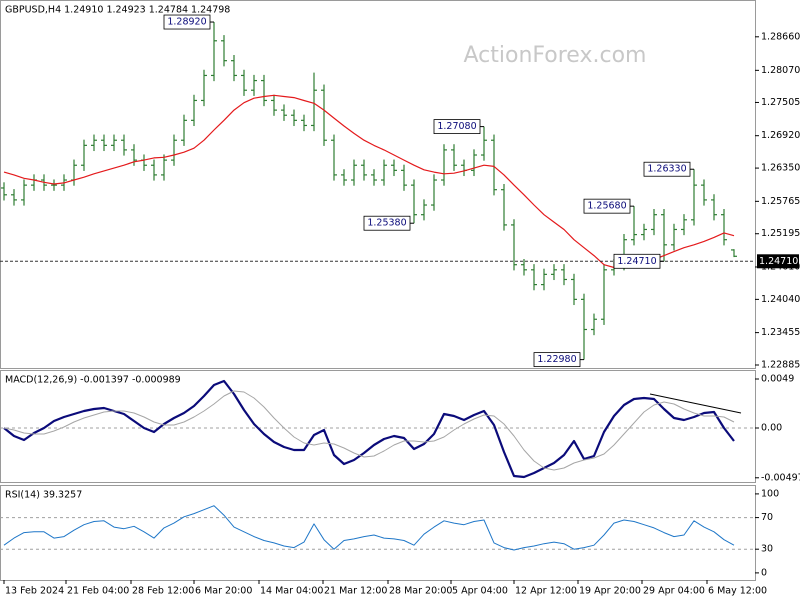 This screenshot has height=600, width=800. Describe the element at coordinates (674, 591) in the screenshot. I see `x-tick-label: 29 Apr 04:00` at that location.